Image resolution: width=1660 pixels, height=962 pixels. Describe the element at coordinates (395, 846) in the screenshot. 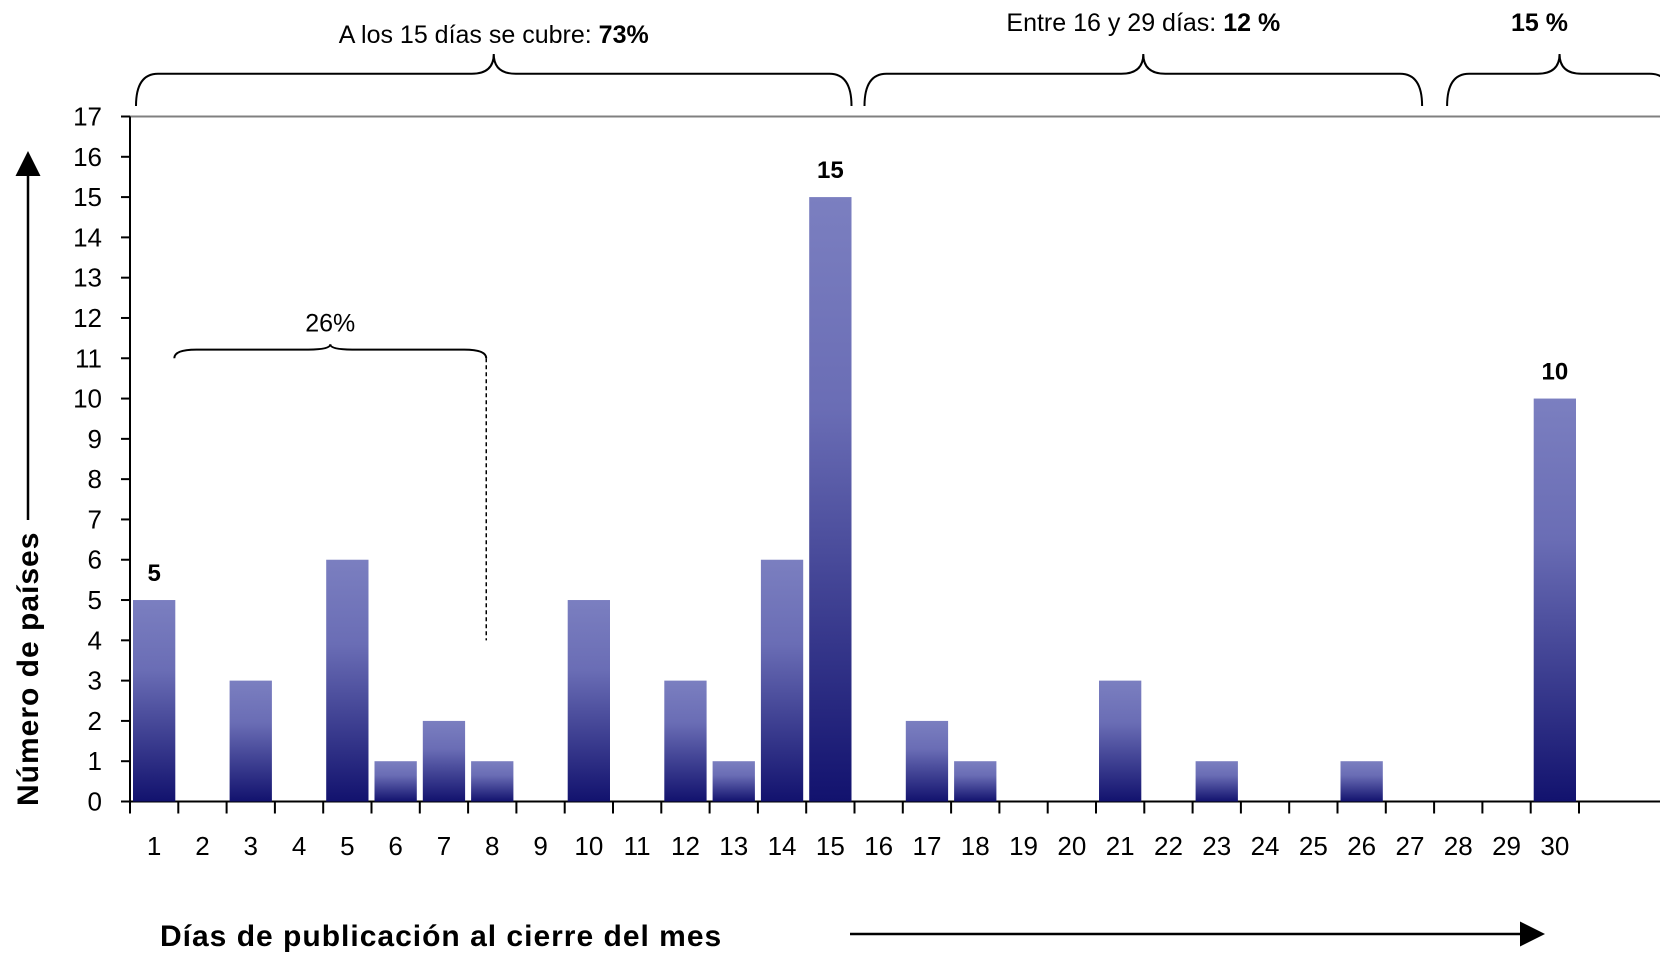

I see `x-tick-label: 6` at that location.